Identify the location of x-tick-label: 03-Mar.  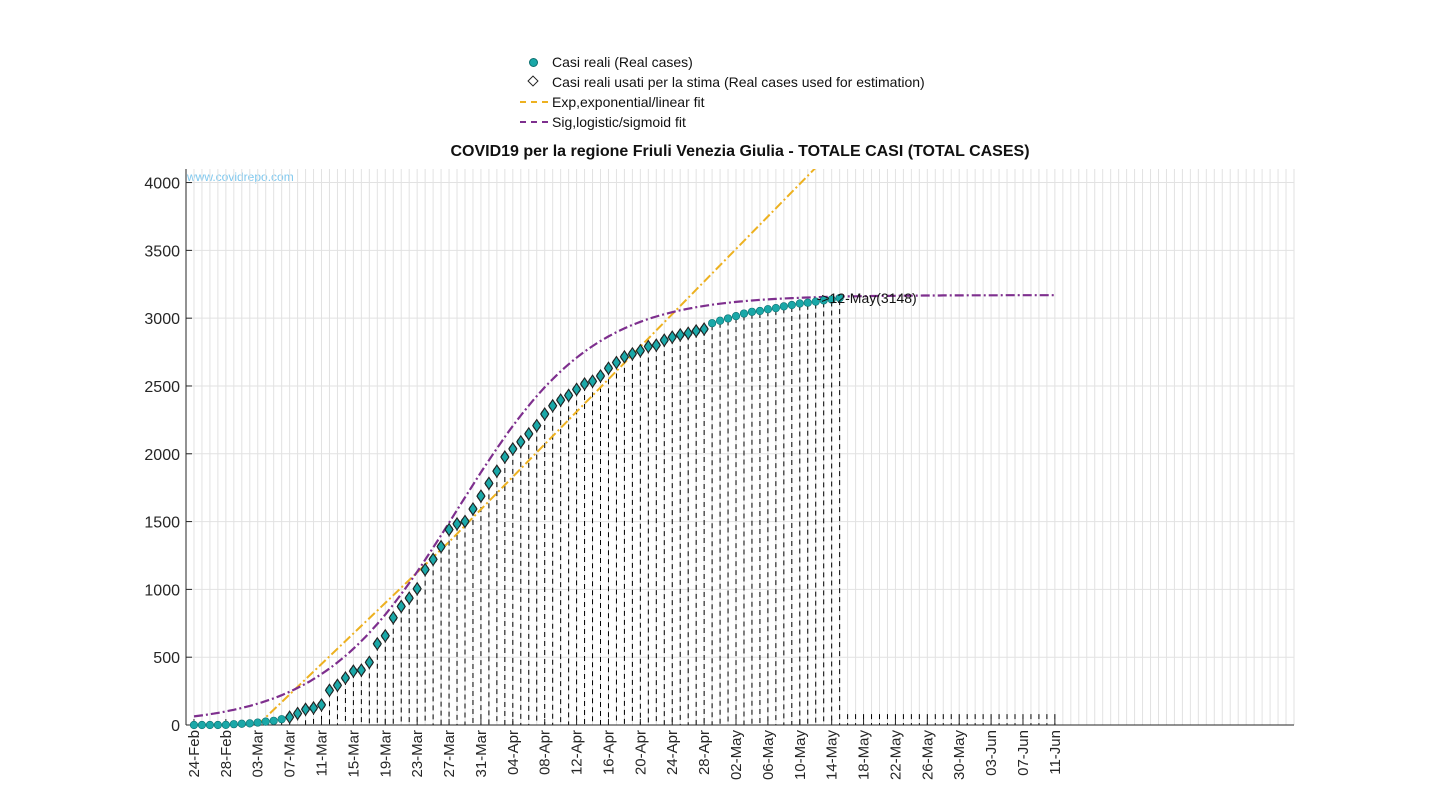
(258, 754).